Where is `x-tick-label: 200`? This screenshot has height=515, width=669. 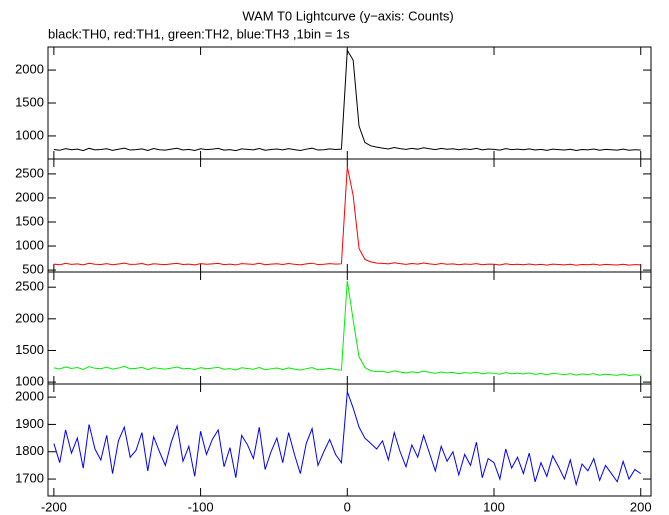 x-tick-label: 200 is located at coordinates (641, 506).